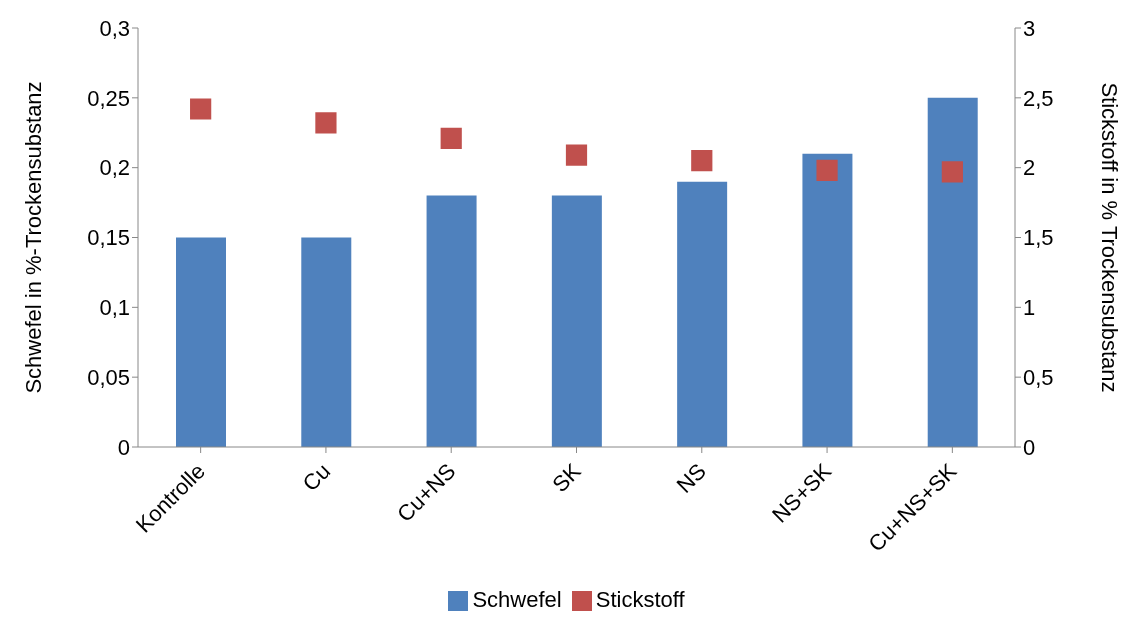  What do you see at coordinates (1110, 237) in the screenshot?
I see `y2-axis-title: Stickstoff in % Trockensubstanz` at bounding box center [1110, 237].